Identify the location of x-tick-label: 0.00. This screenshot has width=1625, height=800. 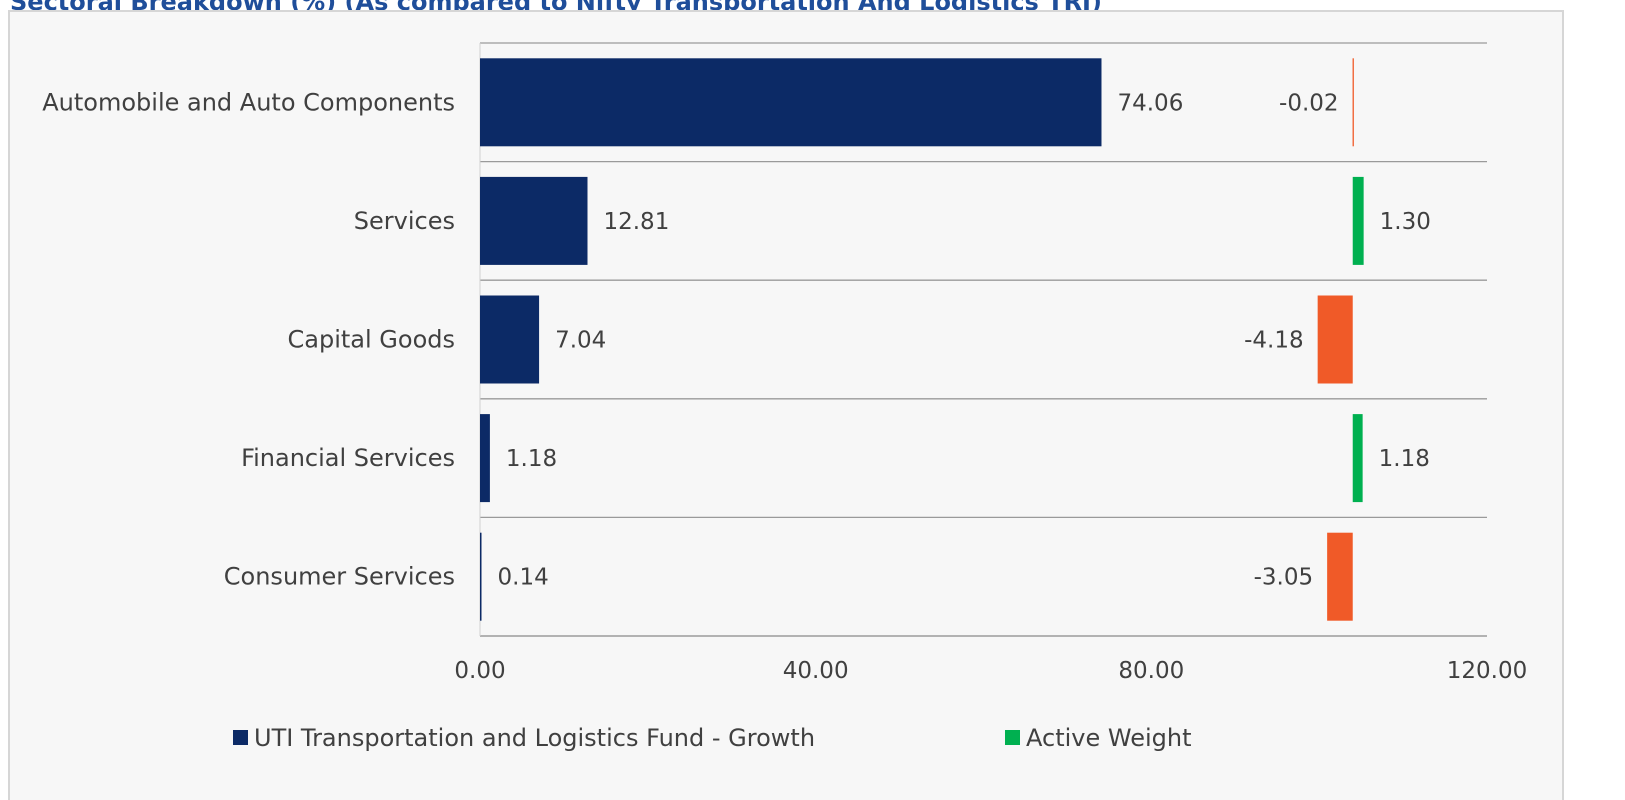
(479, 671).